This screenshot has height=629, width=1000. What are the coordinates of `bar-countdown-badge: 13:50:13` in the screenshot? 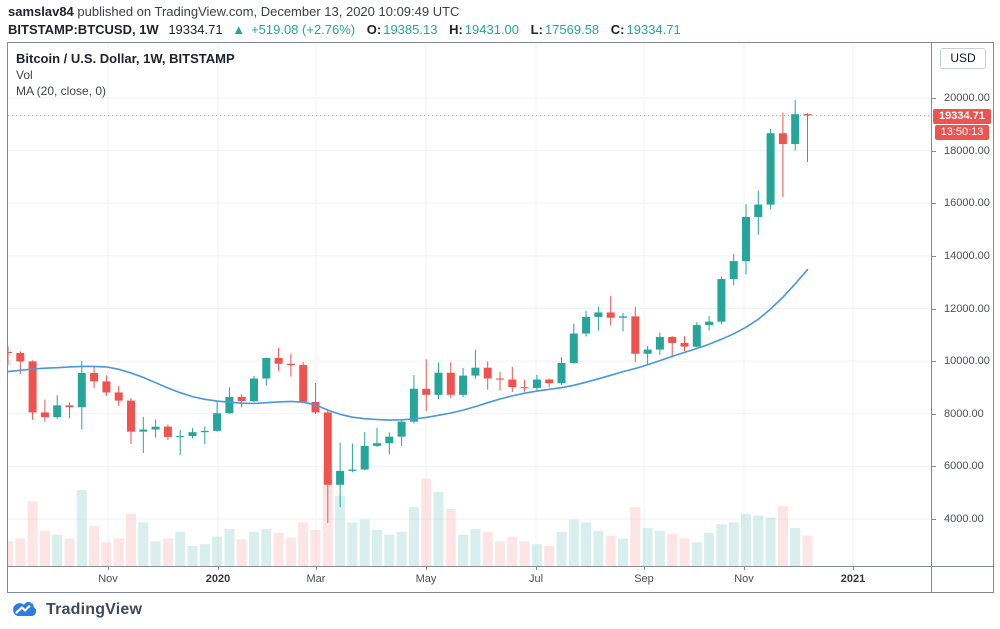 It's located at (962, 132).